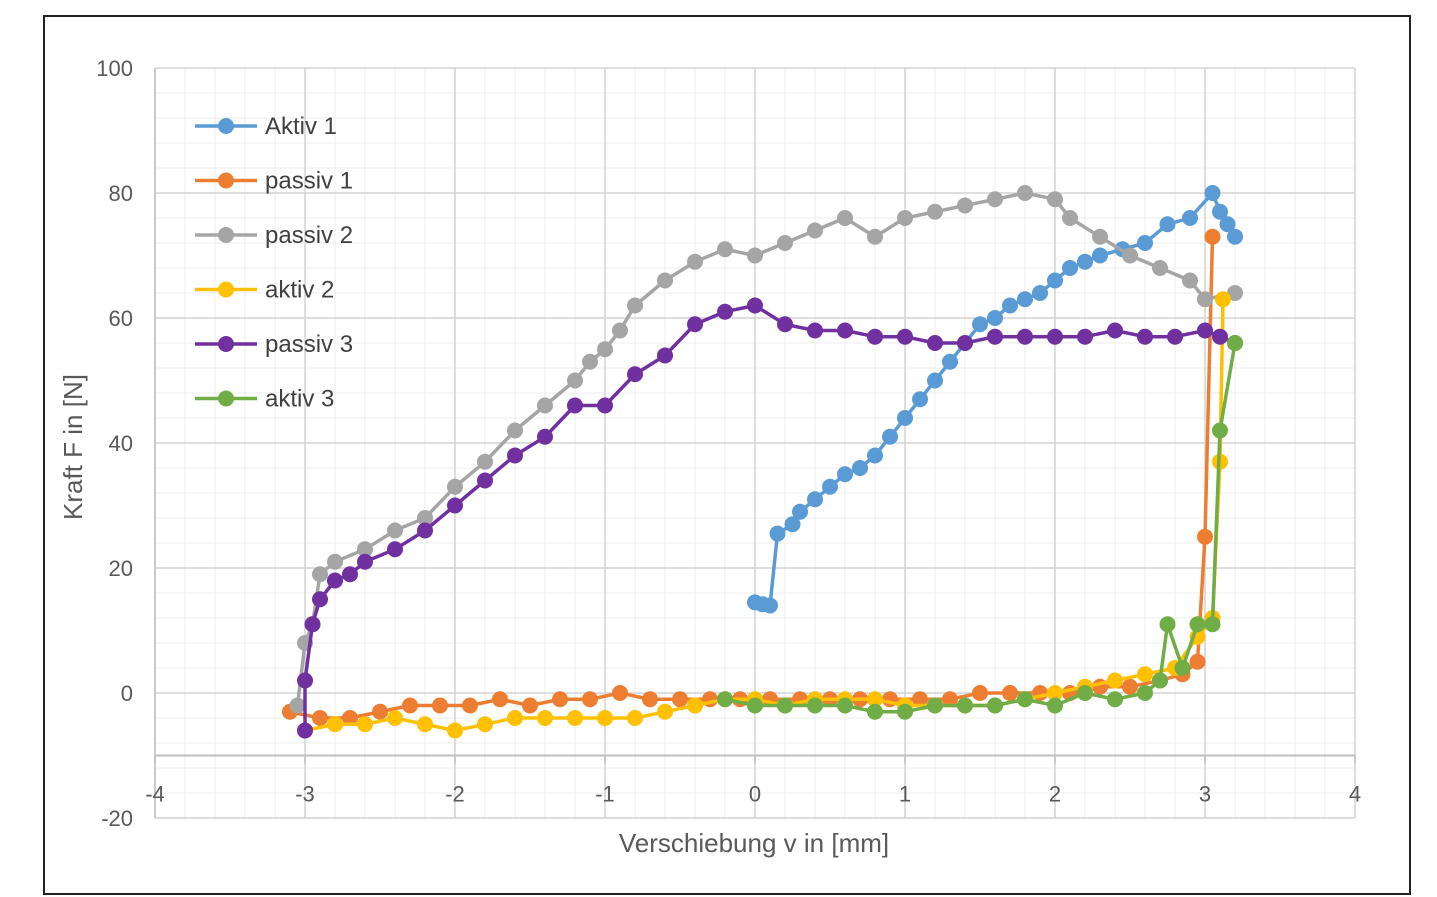  I want to click on y-tick-label: 80, so click(121, 193).